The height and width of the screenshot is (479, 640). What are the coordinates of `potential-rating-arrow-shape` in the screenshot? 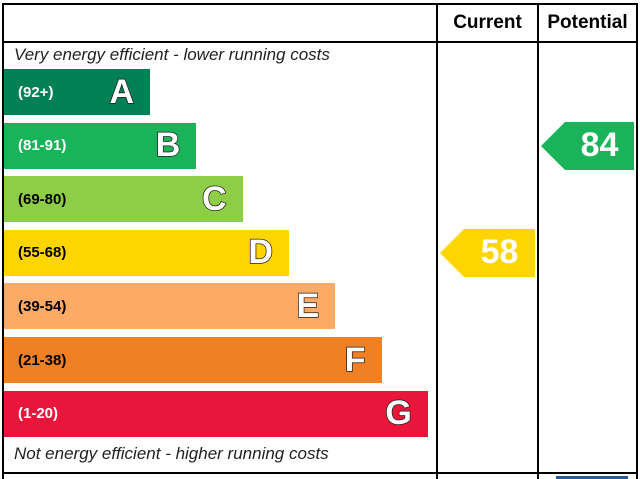 It's located at (587, 145).